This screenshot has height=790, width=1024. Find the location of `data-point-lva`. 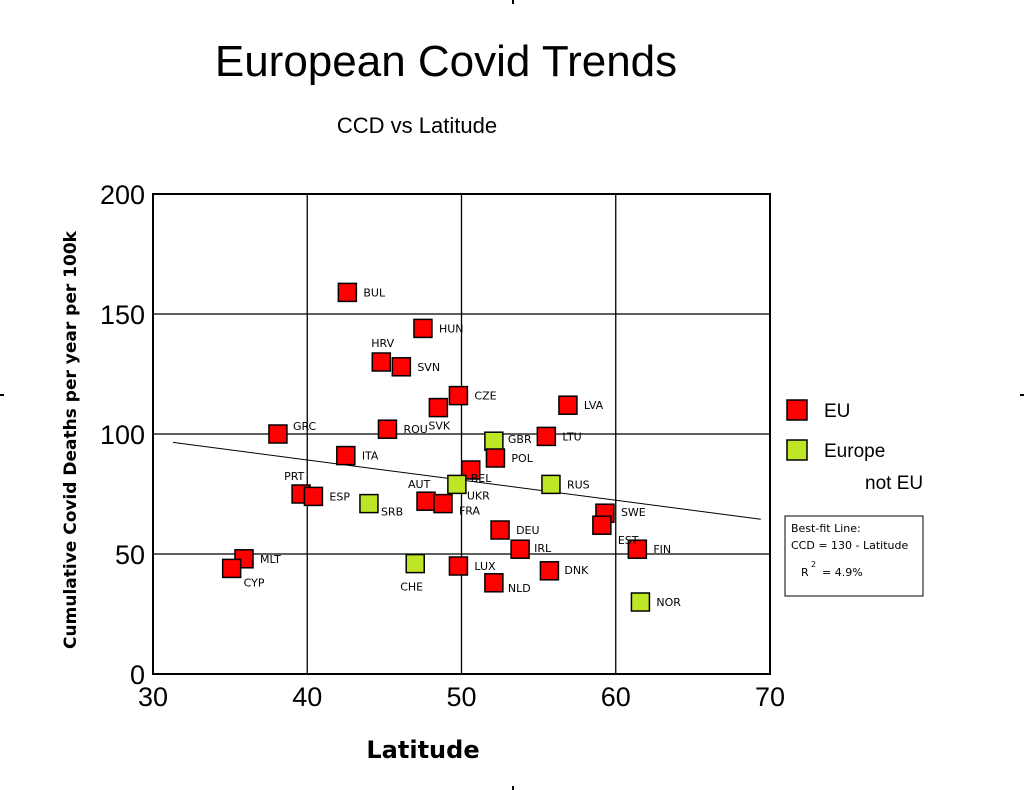

data-point-lva is located at coordinates (568, 405).